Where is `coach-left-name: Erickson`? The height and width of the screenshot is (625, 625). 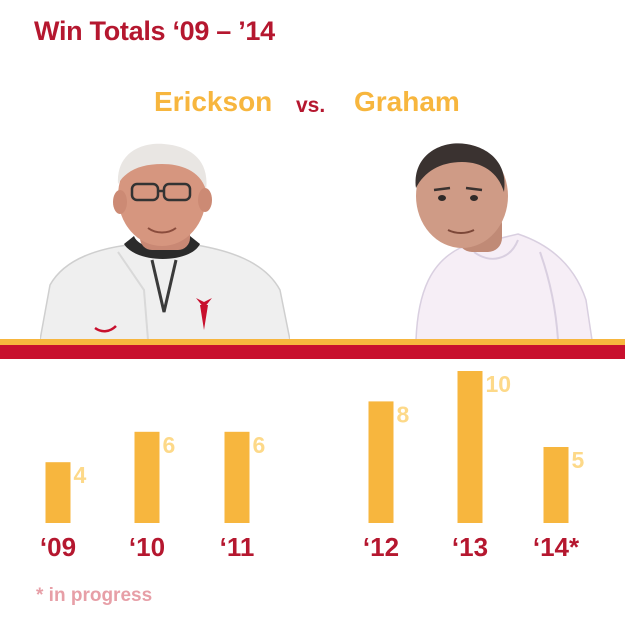
coach-left-name: Erickson is located at coordinates (213, 101).